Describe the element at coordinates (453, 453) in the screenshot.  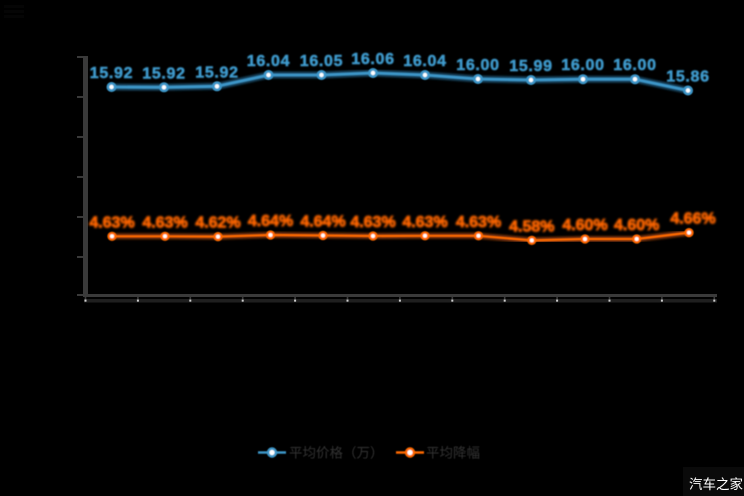
I see `svg-text: 平均降幅` at that location.